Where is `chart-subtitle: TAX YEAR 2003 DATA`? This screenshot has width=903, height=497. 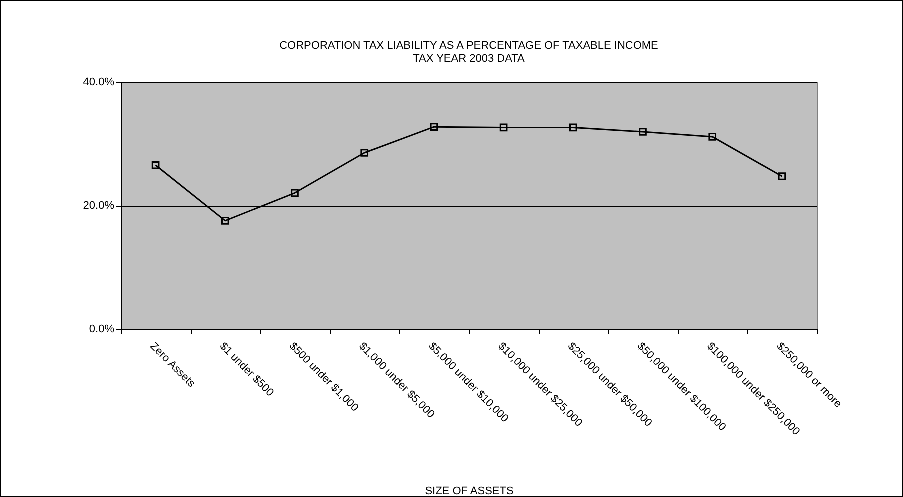 chart-subtitle: TAX YEAR 2003 DATA is located at coordinates (469, 59).